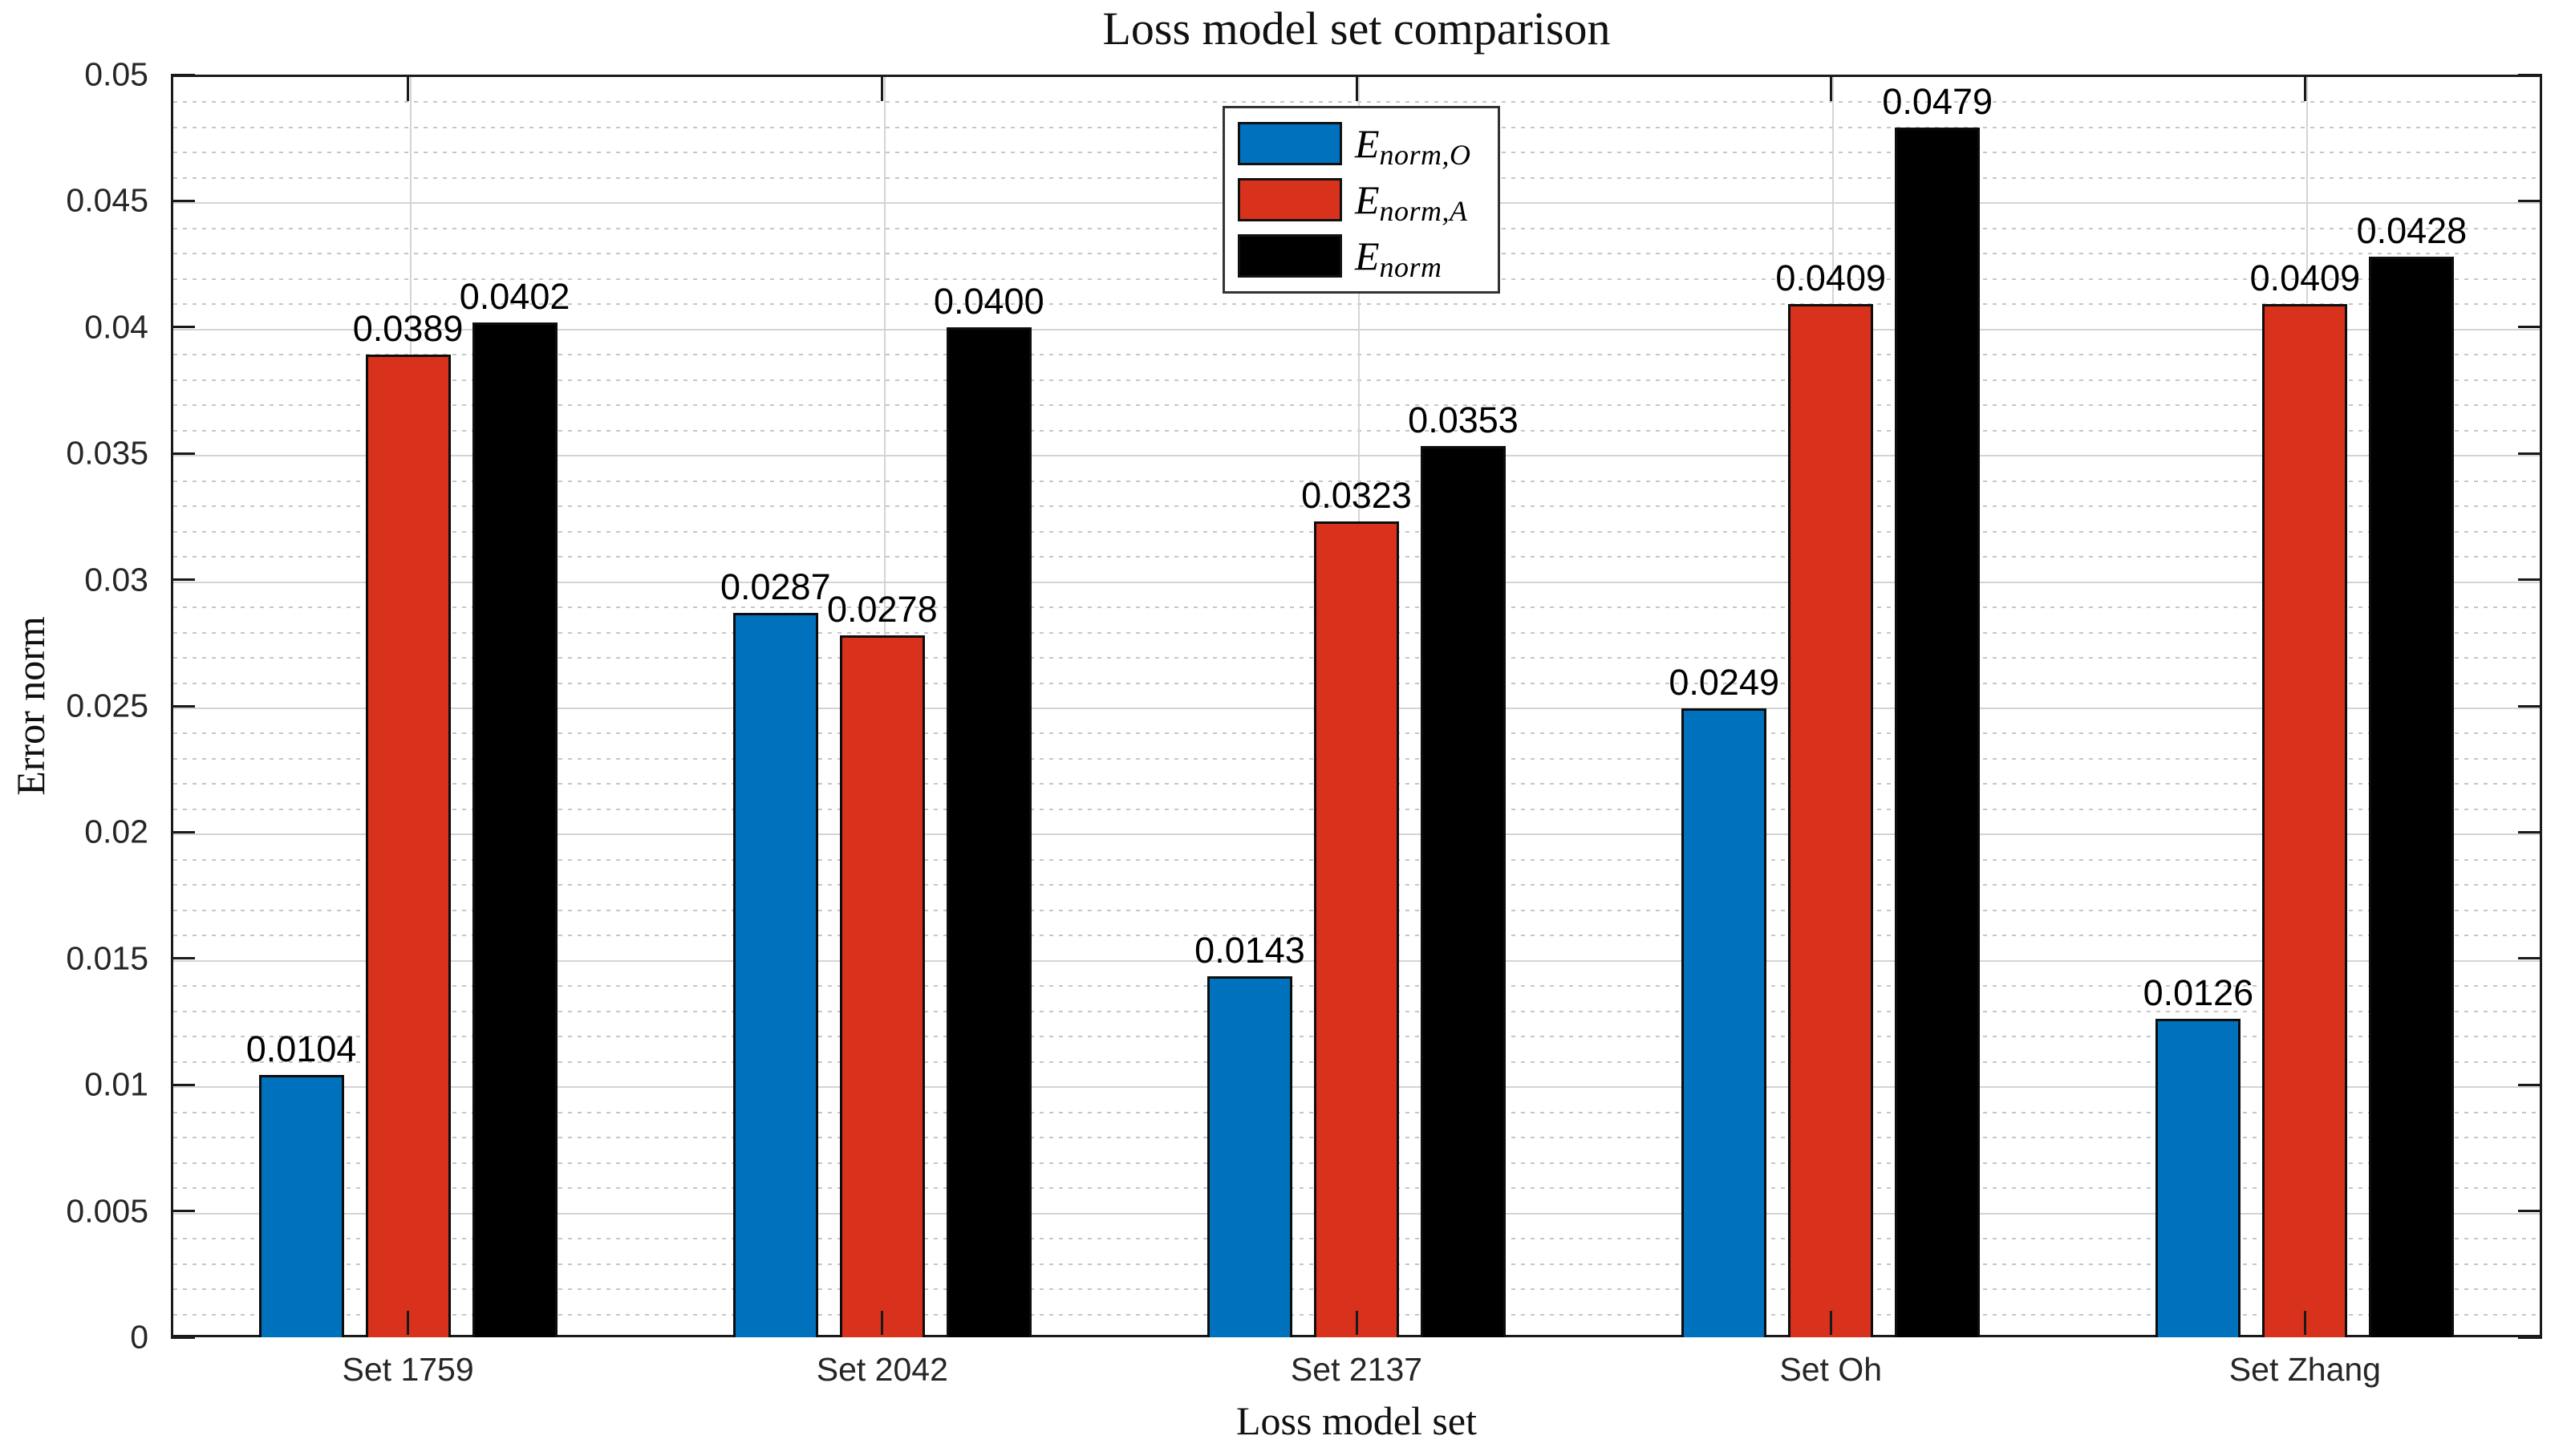 The height and width of the screenshot is (1456, 2567). What do you see at coordinates (1250, 950) in the screenshot?
I see `bar-value-label: 0.0143` at bounding box center [1250, 950].